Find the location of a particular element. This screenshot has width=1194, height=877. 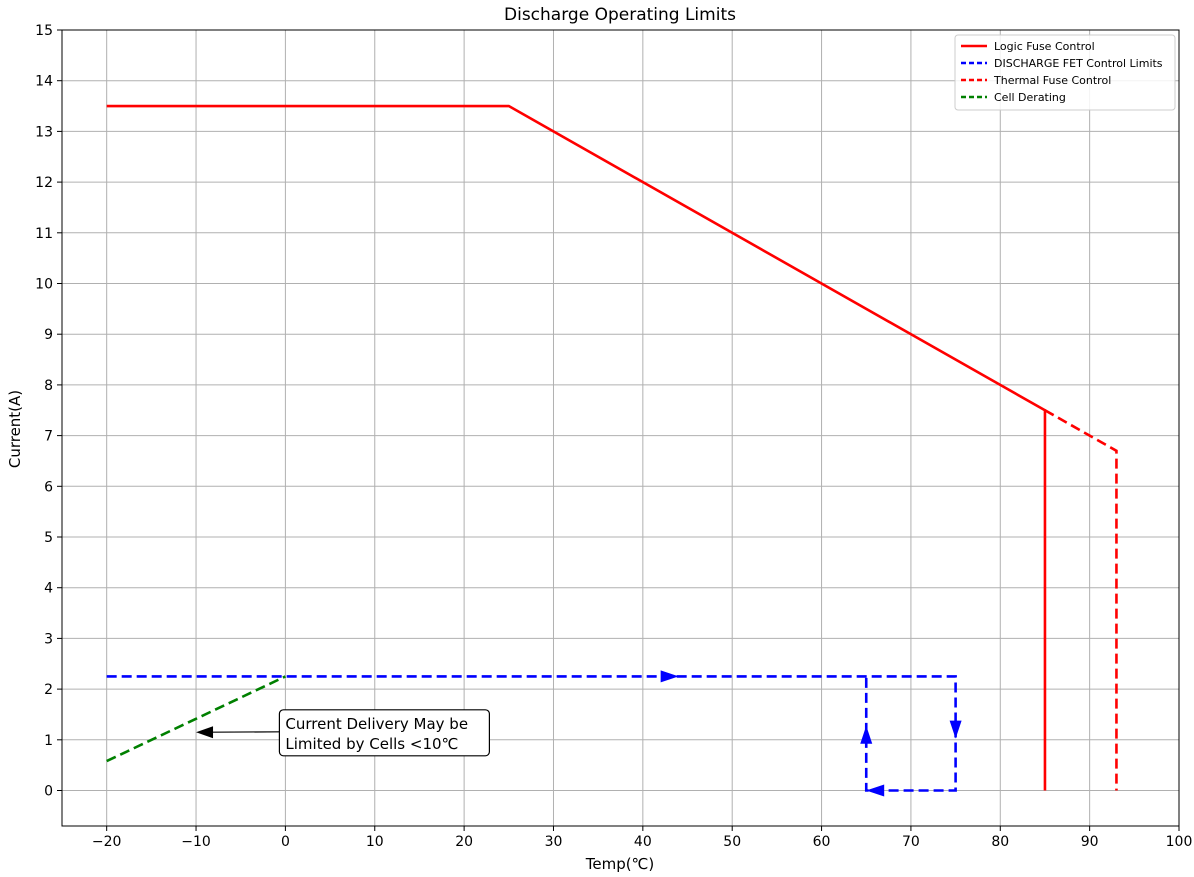

annotation-text-line: Current Delivery May be is located at coordinates (376, 724).